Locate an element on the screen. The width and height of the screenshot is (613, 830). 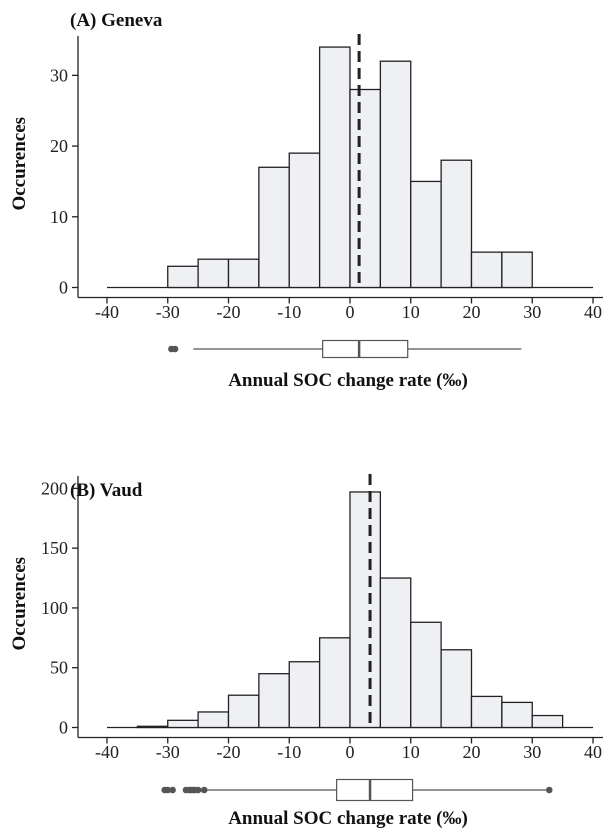
panel-title: (B) Vaud is located at coordinates (106, 490).